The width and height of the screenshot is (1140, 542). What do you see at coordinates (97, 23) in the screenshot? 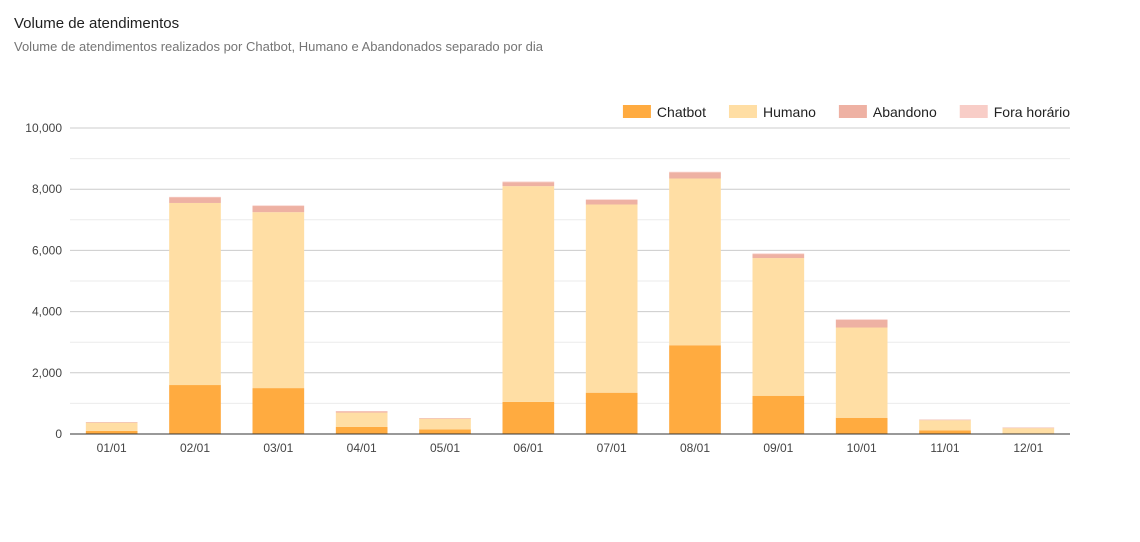
I see `chart-title: Volume de atendimentos` at bounding box center [97, 23].